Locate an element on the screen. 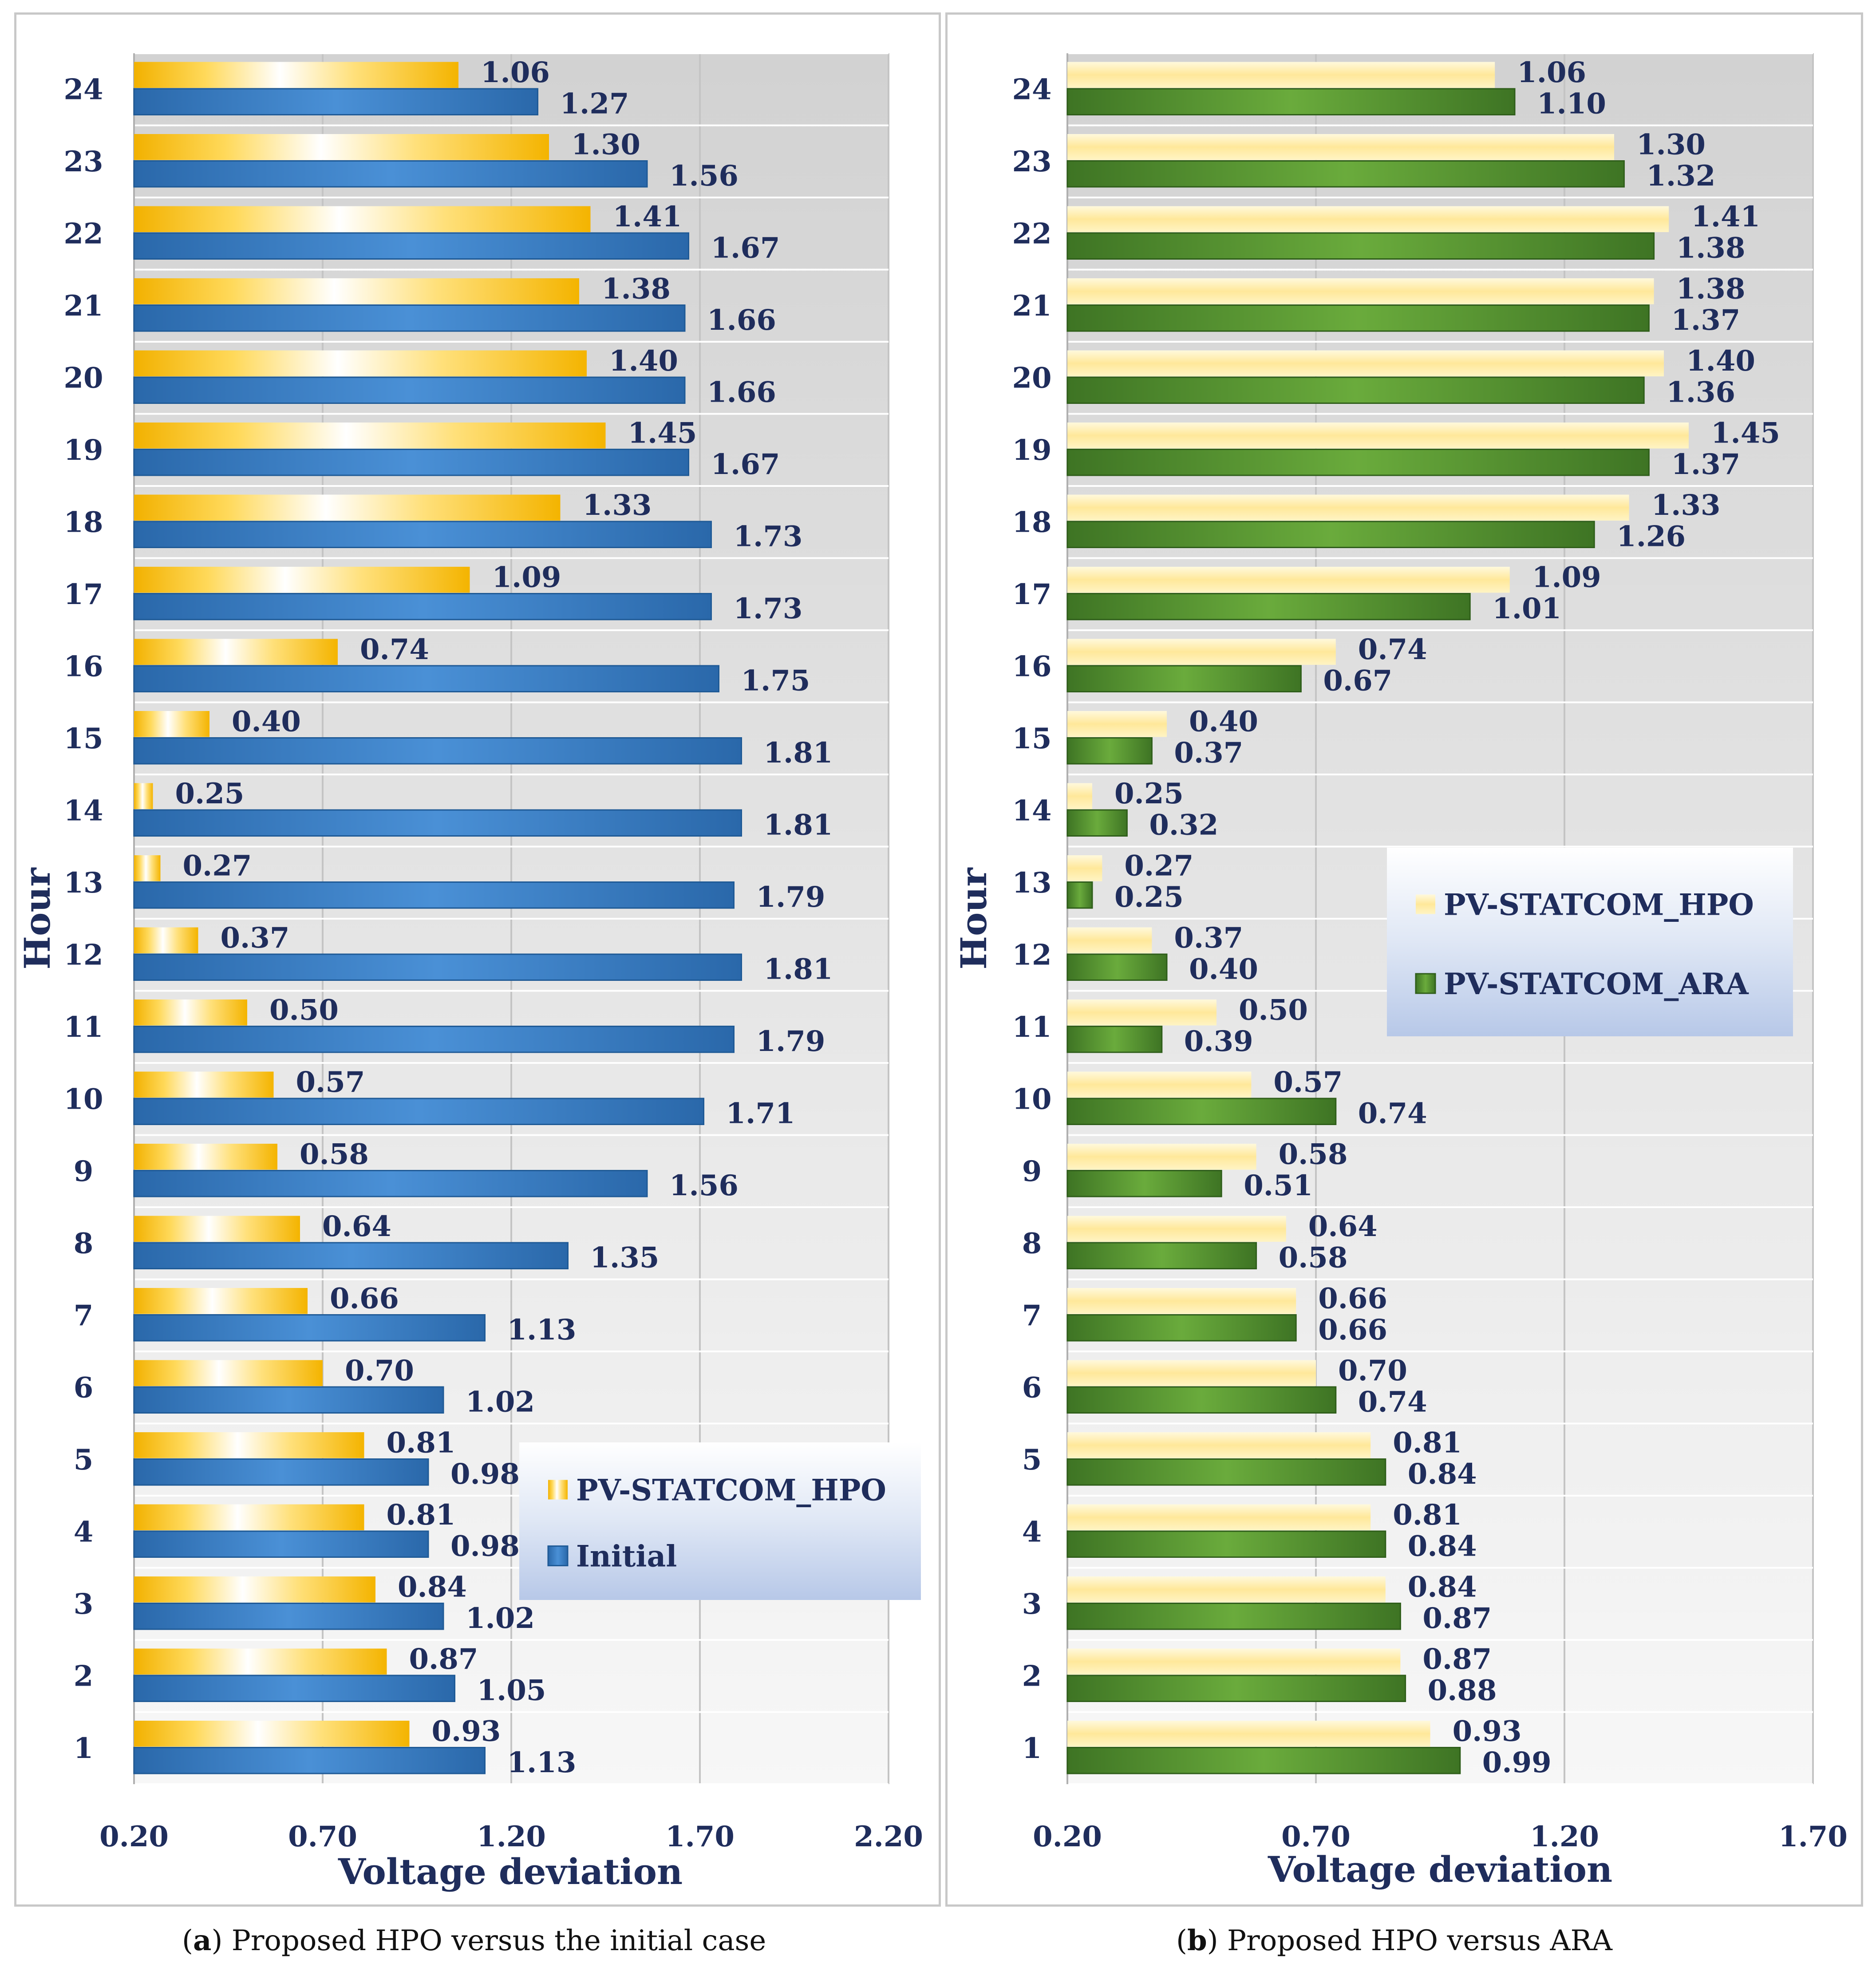  data-label-b-hpo: 1.06 is located at coordinates (1551, 72).